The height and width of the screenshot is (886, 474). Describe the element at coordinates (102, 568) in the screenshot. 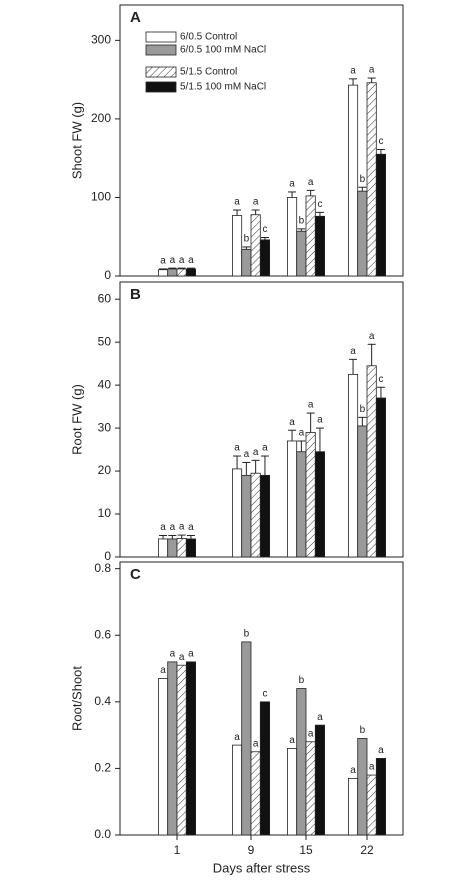

I see `y-tick-label: 0.8` at that location.